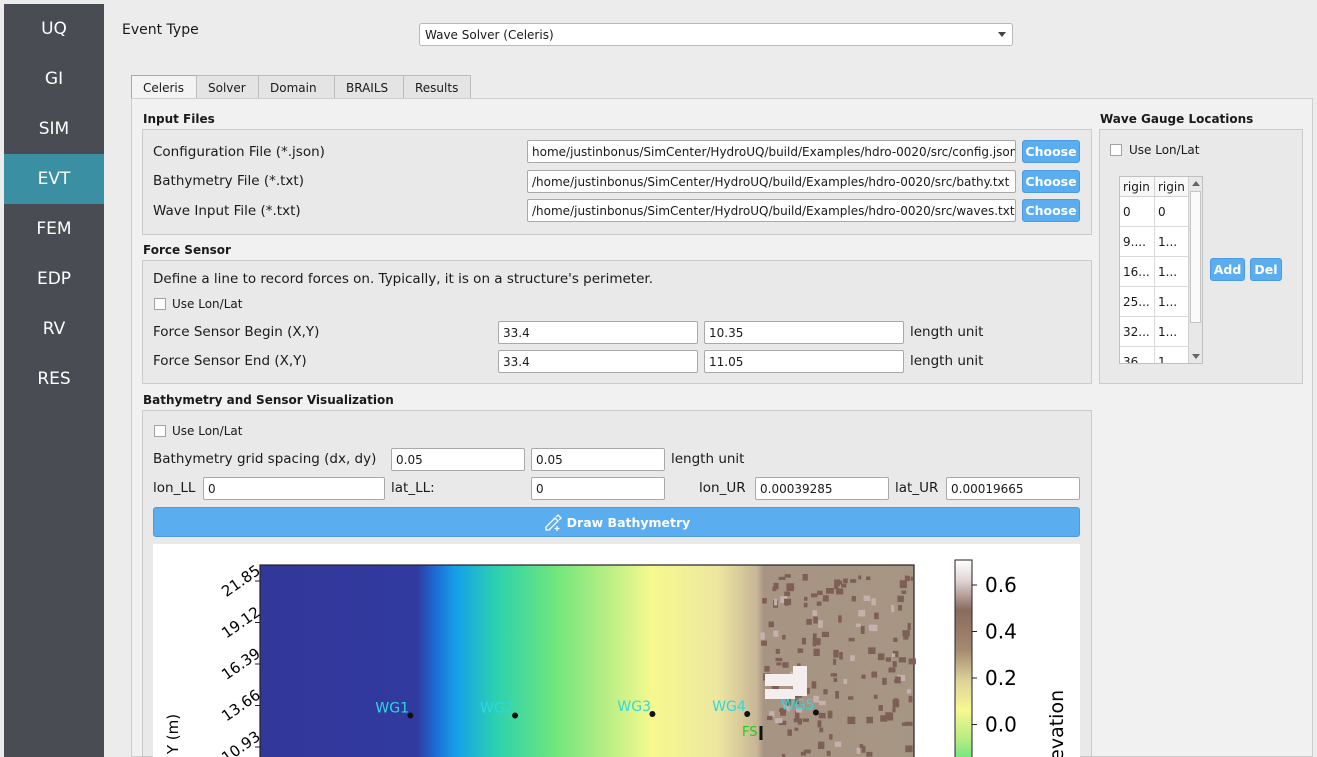 The image size is (1317, 757). I want to click on input-files-title: Input Files, so click(179, 119).